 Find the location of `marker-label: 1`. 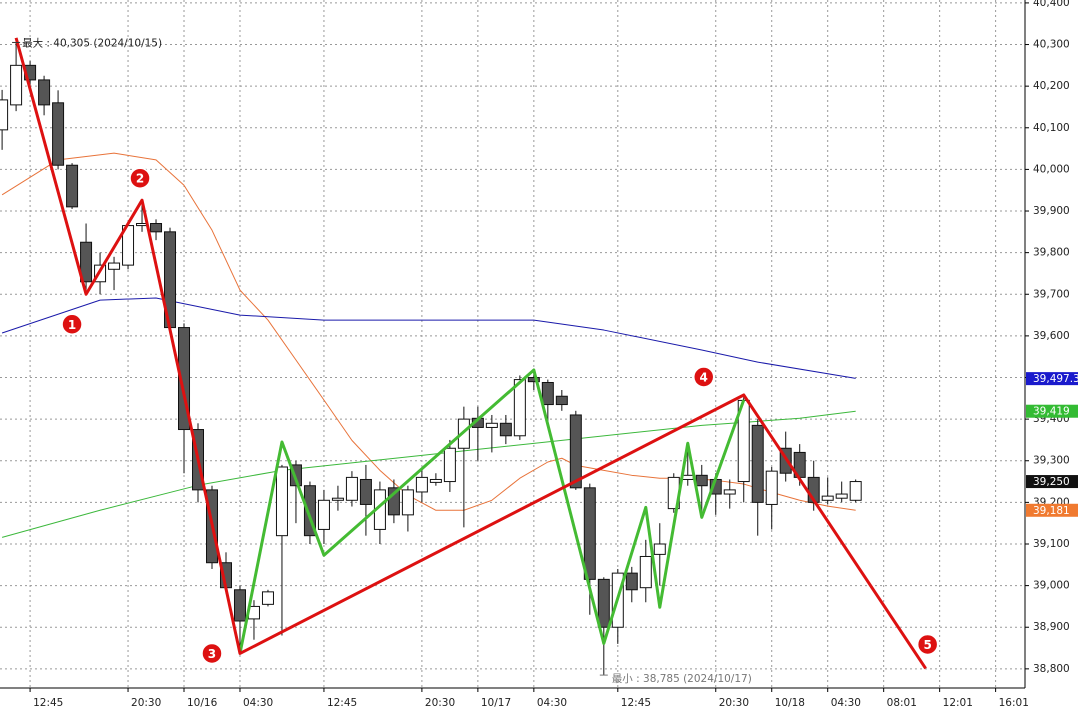

marker-label: 1 is located at coordinates (72, 325).